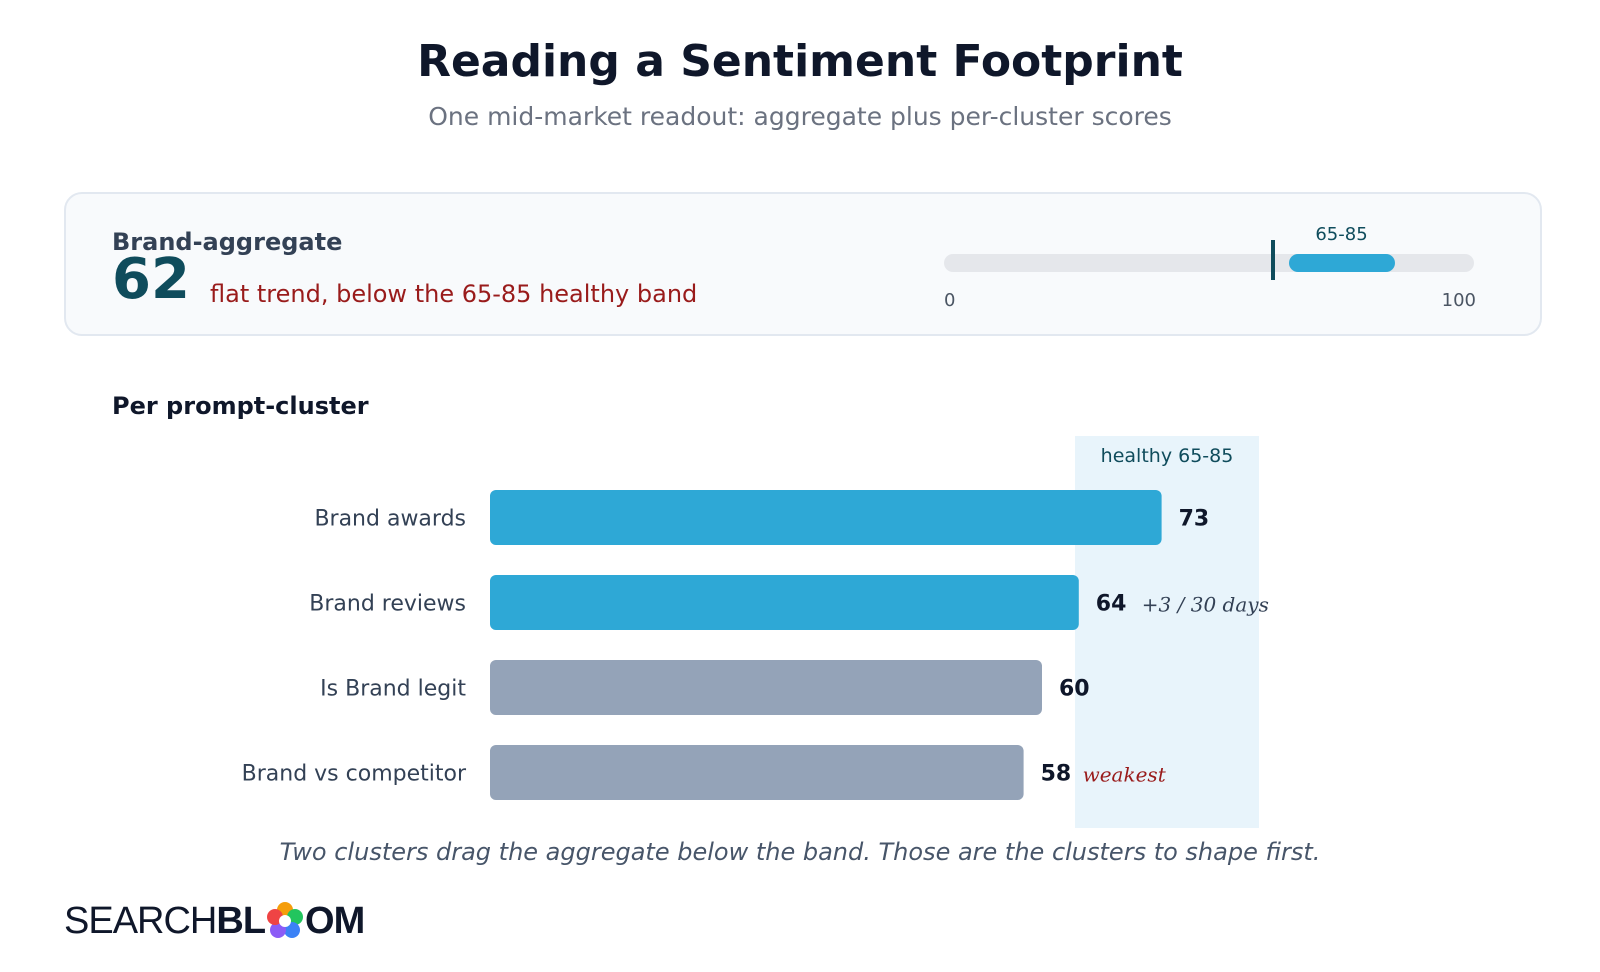  Describe the element at coordinates (227, 242) in the screenshot. I see `aggregate-label: Brand-aggregate` at that location.